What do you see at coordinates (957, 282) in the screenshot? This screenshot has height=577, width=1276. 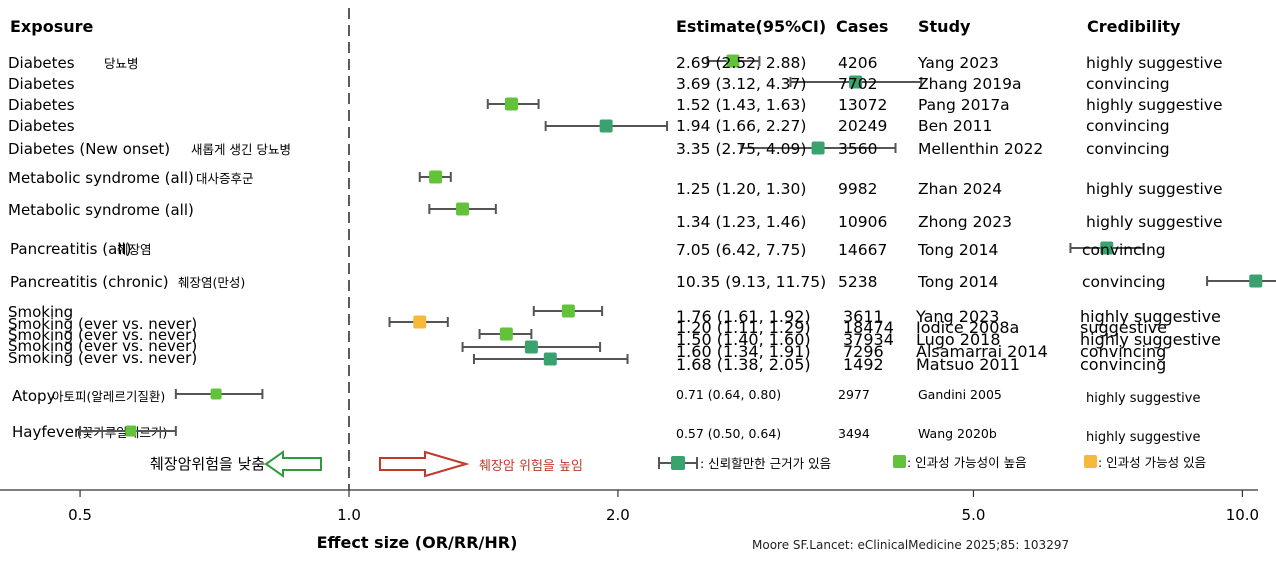 I see `study-text: Tong 2014` at bounding box center [957, 282].